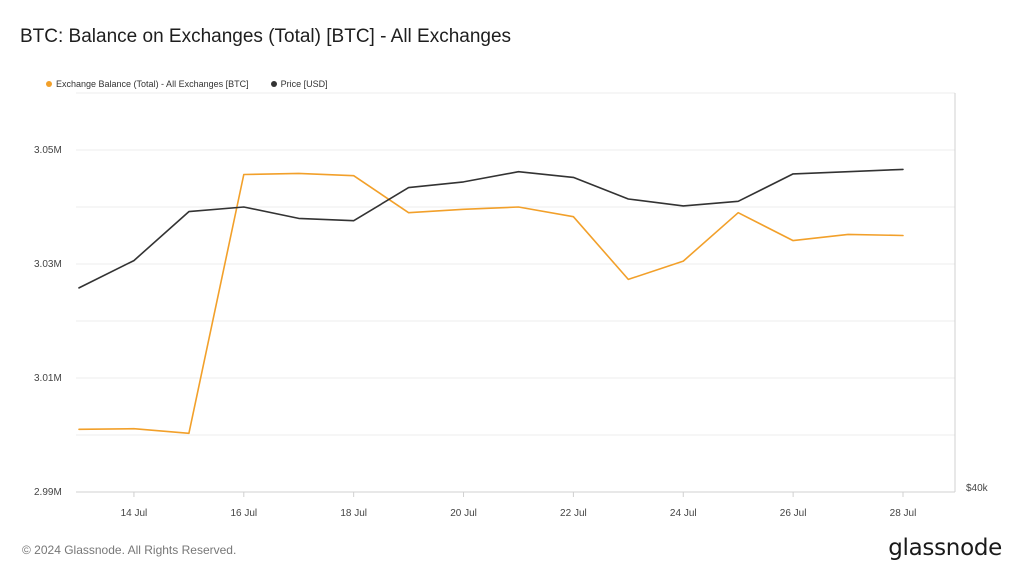 The image size is (1024, 576). What do you see at coordinates (49, 84) in the screenshot?
I see `legend-dot-balance` at bounding box center [49, 84].